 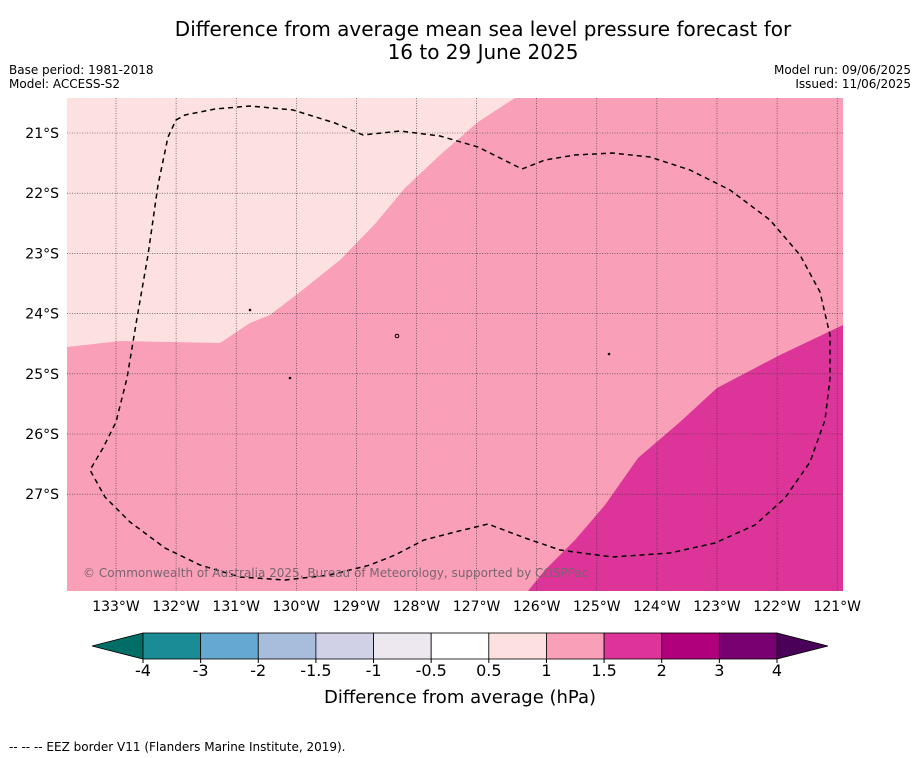 What do you see at coordinates (297, 607) in the screenshot?
I see `lon-tick-label: 130°W` at bounding box center [297, 607].